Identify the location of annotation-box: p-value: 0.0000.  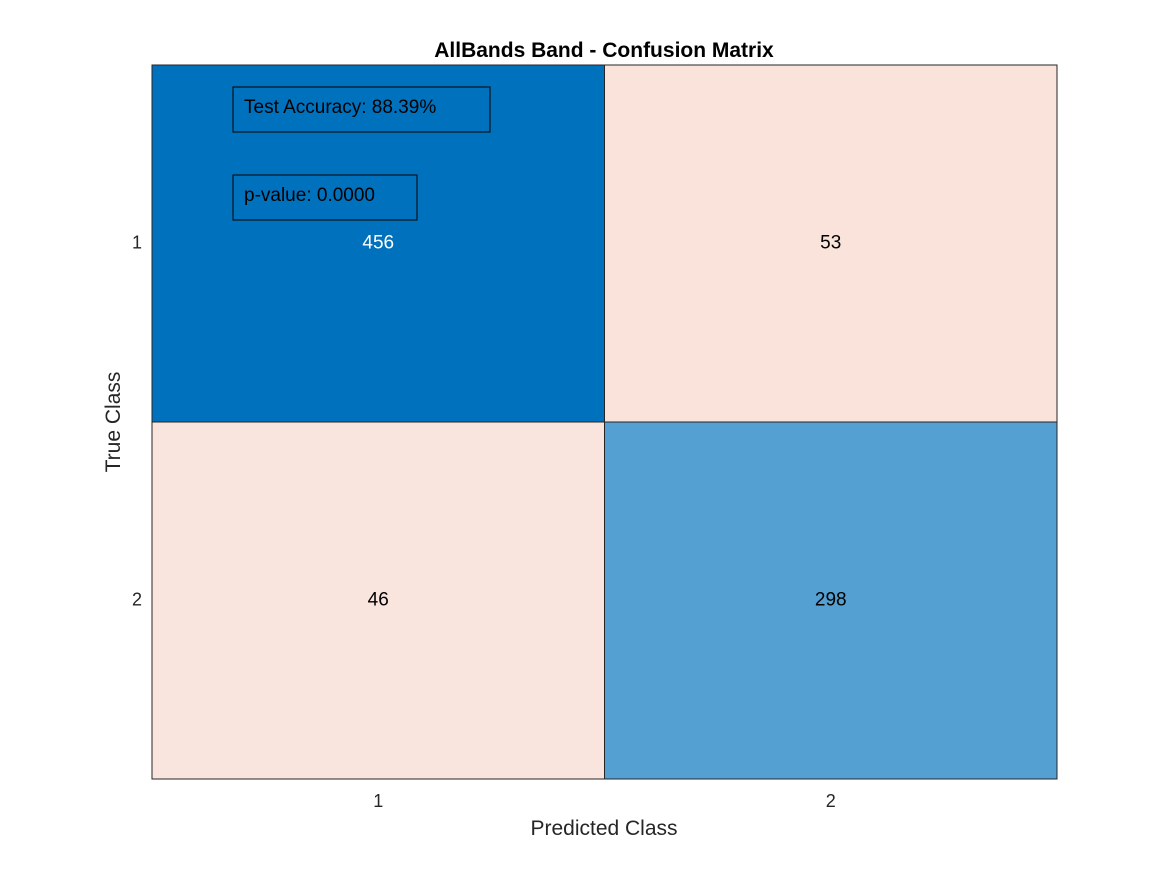
(325, 197).